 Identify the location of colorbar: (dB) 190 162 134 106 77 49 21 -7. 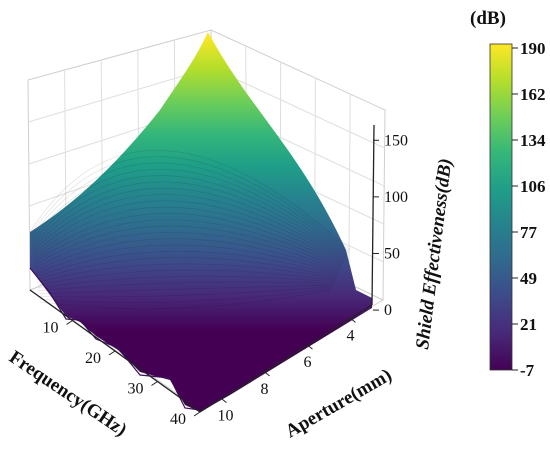
(508, 194).